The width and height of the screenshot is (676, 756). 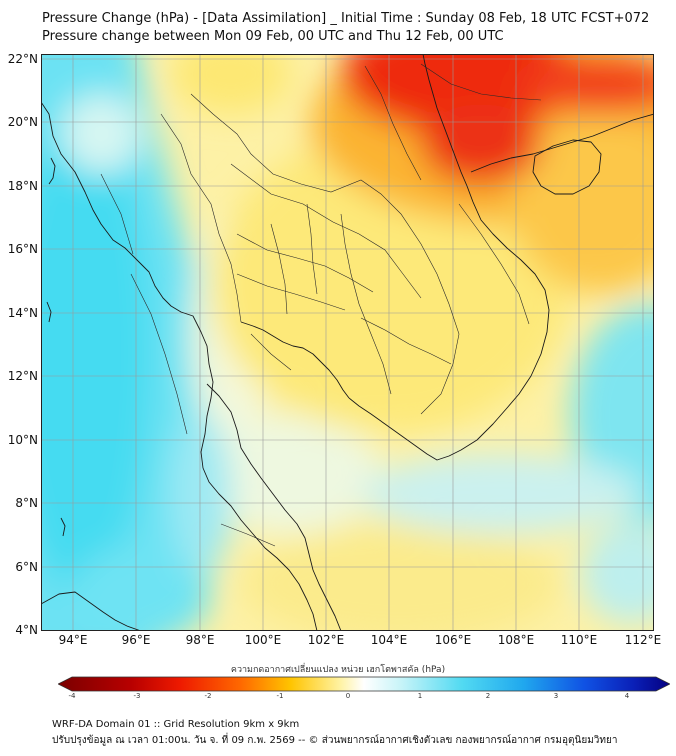 I want to click on lon-label: 102°E, so click(x=326, y=640).